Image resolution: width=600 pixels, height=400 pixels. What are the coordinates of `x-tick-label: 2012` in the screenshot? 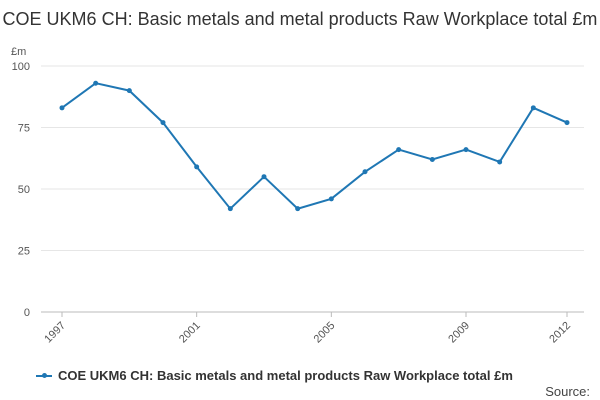 It's located at (560, 333).